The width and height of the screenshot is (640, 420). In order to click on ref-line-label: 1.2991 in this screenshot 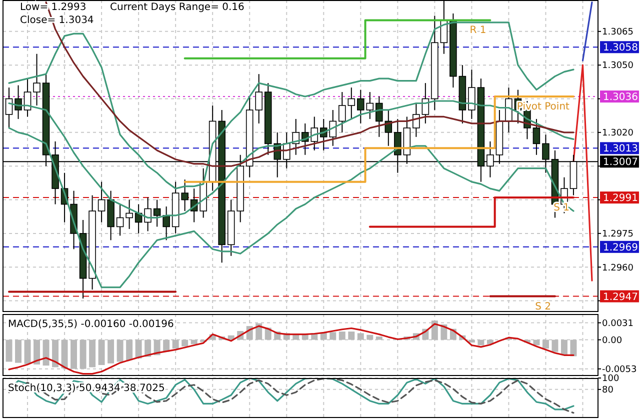, I will do `click(620, 198)`.